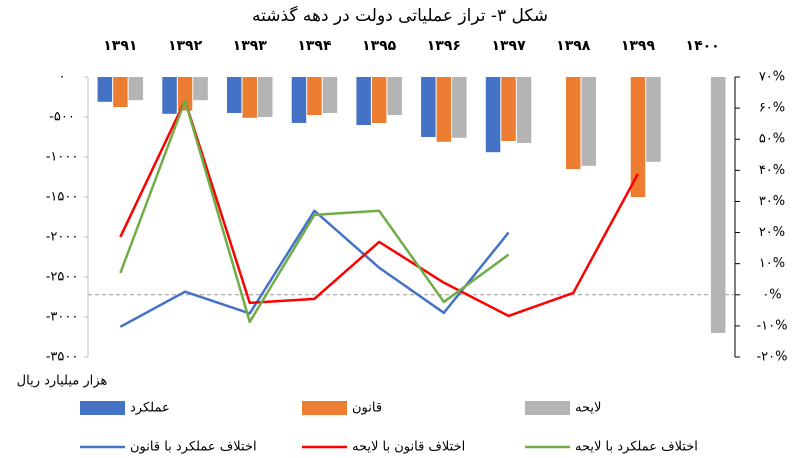 This screenshot has width=800, height=458. What do you see at coordinates (408, 447) in the screenshot?
I see `legend-label: اختلاف قانون با لایحه` at bounding box center [408, 447].